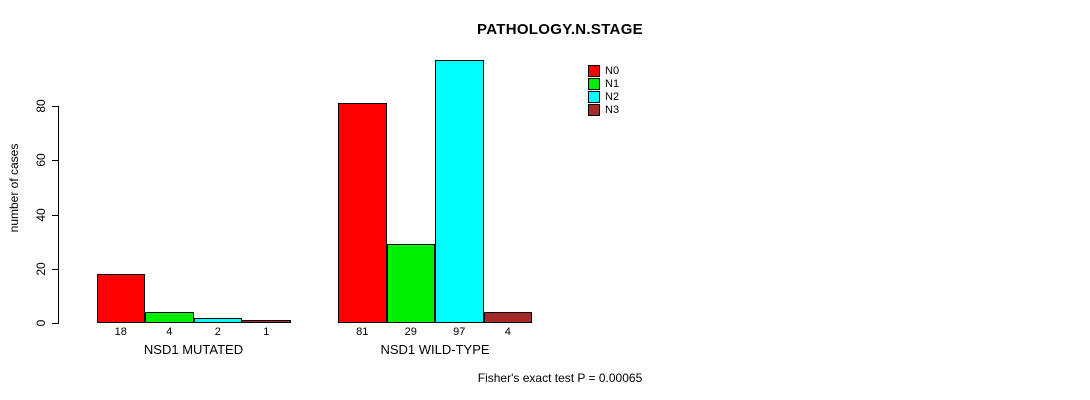 The height and width of the screenshot is (400, 1090). What do you see at coordinates (507, 317) in the screenshot?
I see `bar-n3-wildtype` at bounding box center [507, 317].